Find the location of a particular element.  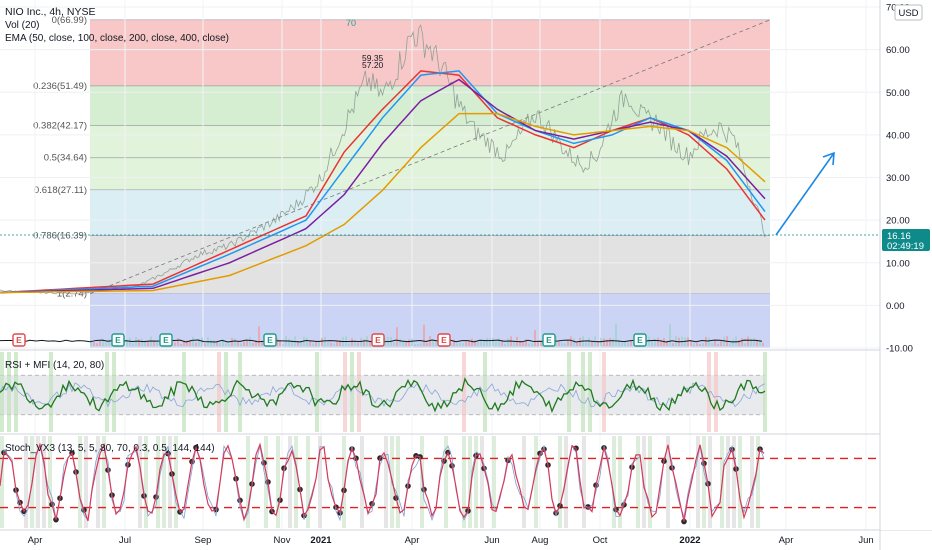

fib-label-0.786: 0.786(16.39) is located at coordinates (60, 236).